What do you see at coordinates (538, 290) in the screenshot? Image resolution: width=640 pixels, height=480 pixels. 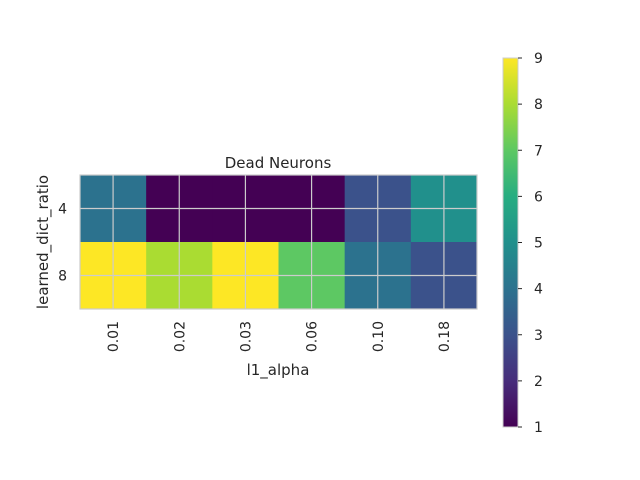 I see `colorbar-tick-label: 4` at bounding box center [538, 290].